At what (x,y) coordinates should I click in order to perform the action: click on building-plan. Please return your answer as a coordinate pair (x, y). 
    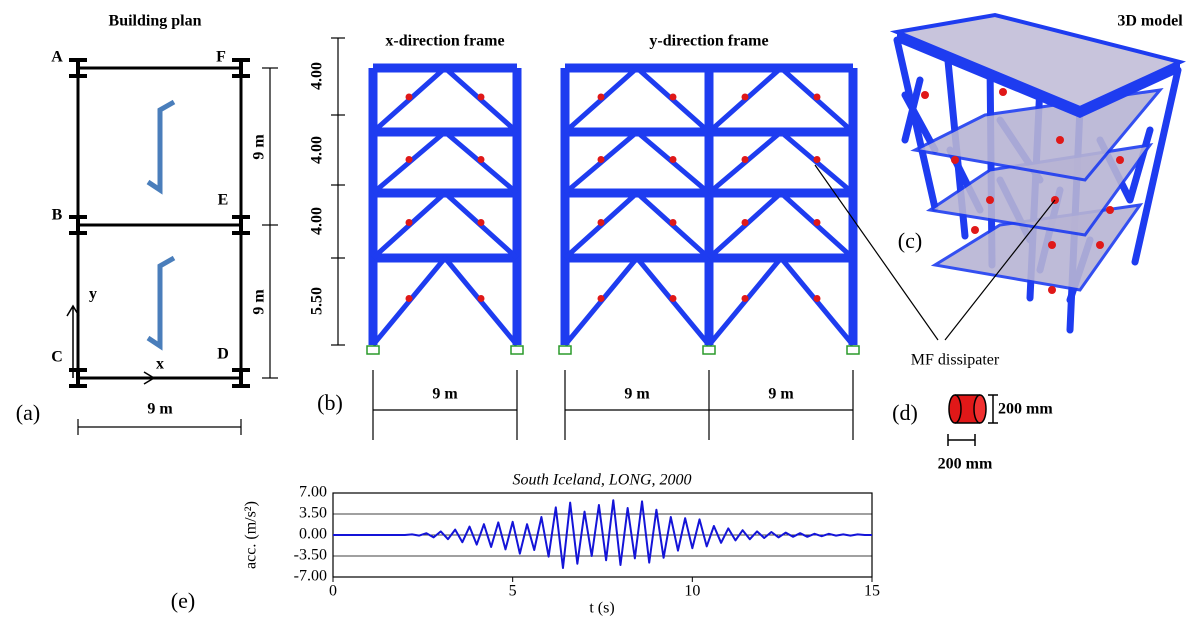
    Looking at the image, I should click on (172, 246).